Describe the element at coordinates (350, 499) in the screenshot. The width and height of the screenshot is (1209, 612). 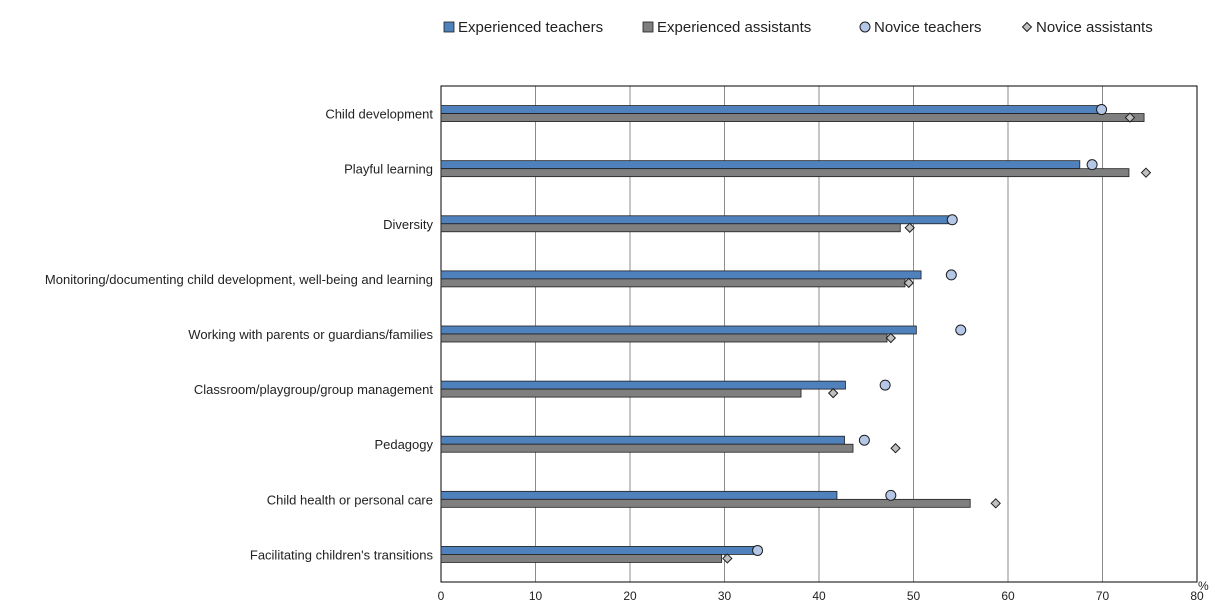
I see `category-label: Child health or personal care` at that location.